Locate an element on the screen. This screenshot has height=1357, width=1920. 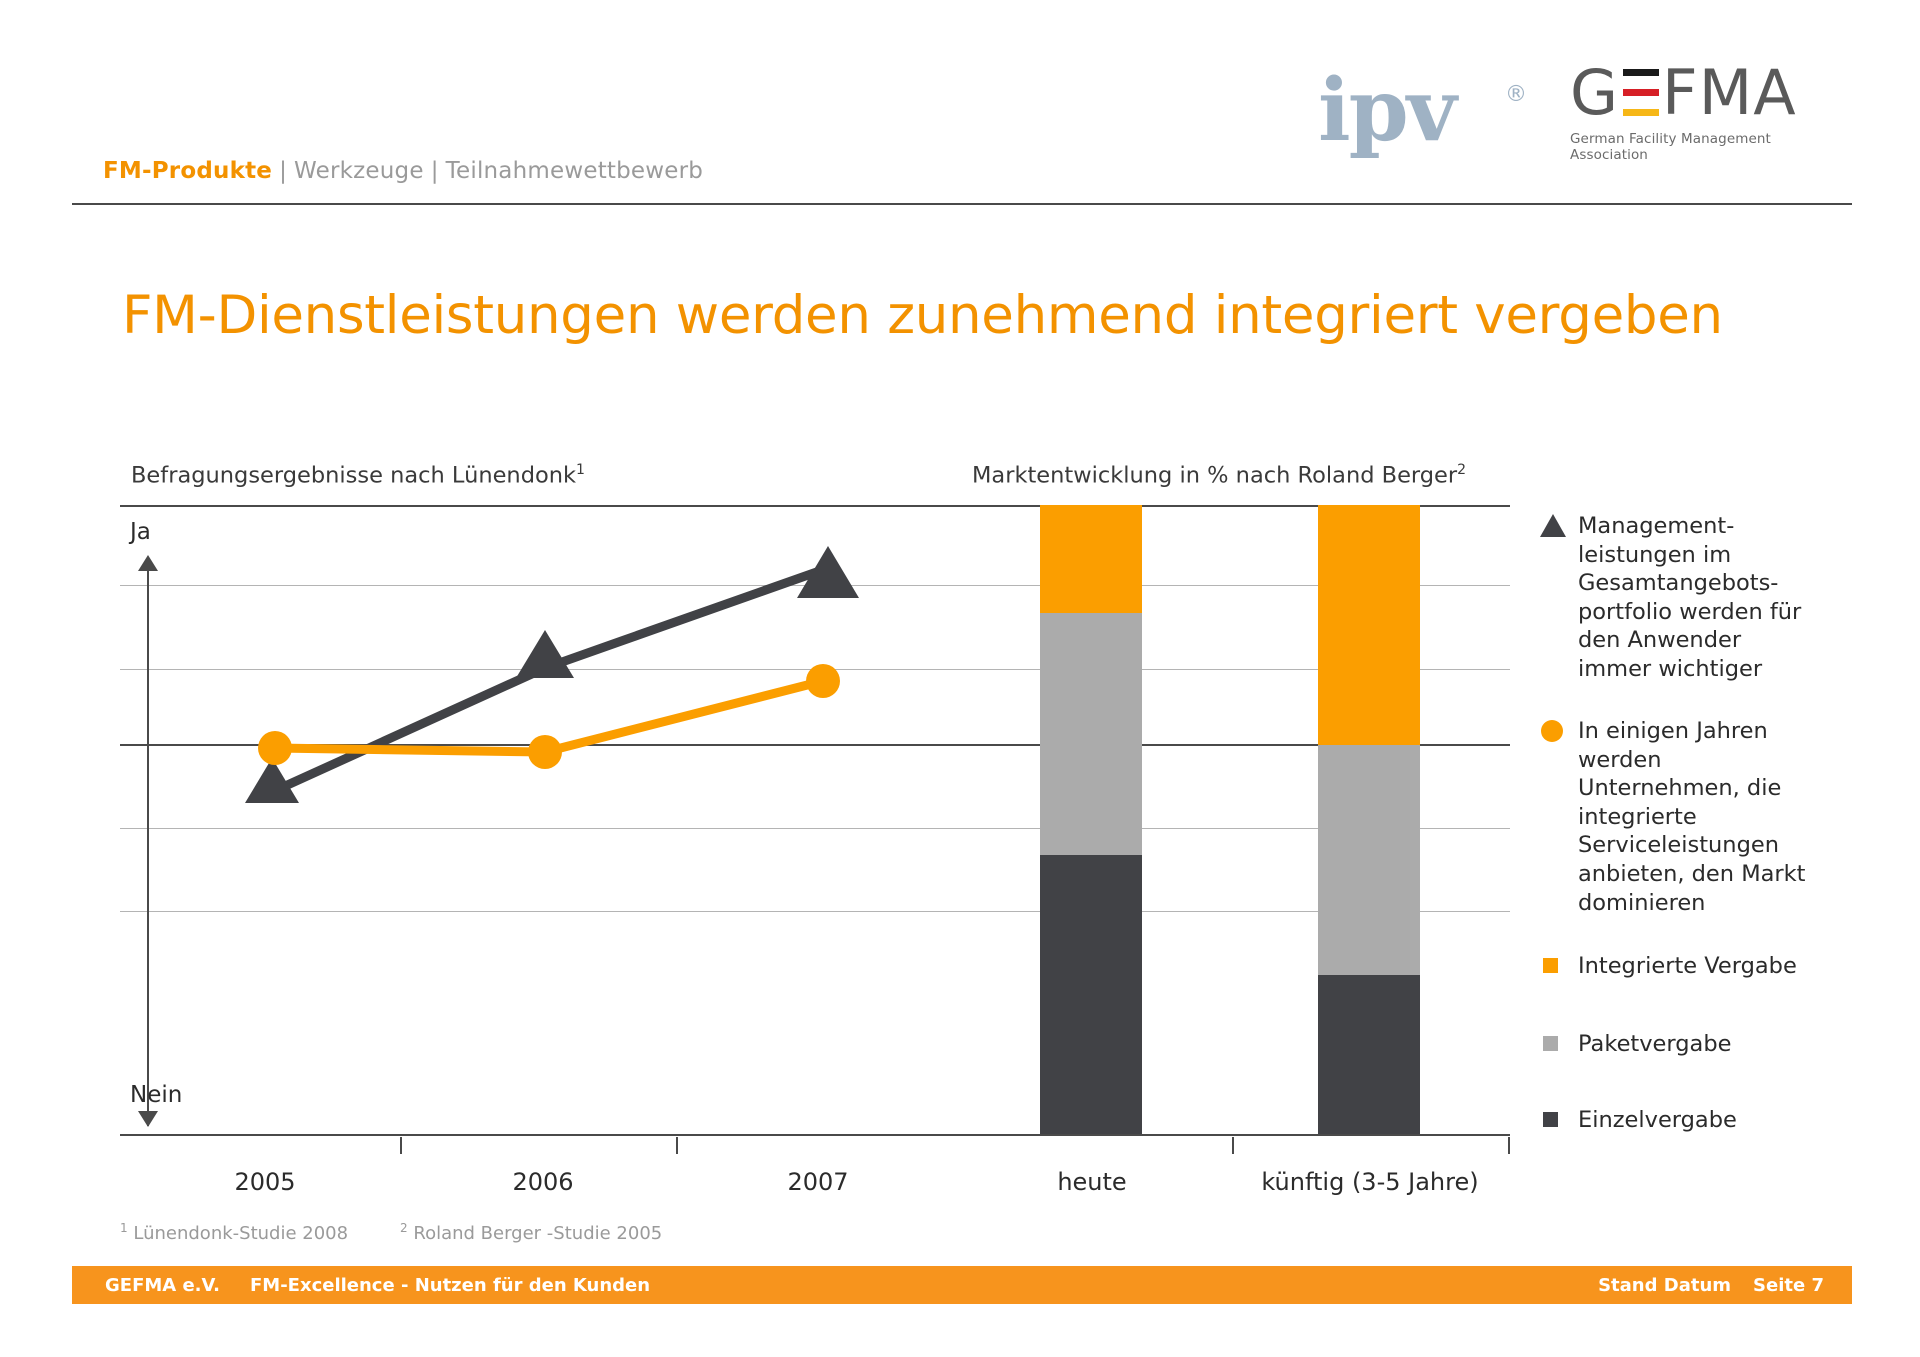
legend-item-integrierte-vergabe: Integrierte Vergabe is located at coordinates (1683, 966).